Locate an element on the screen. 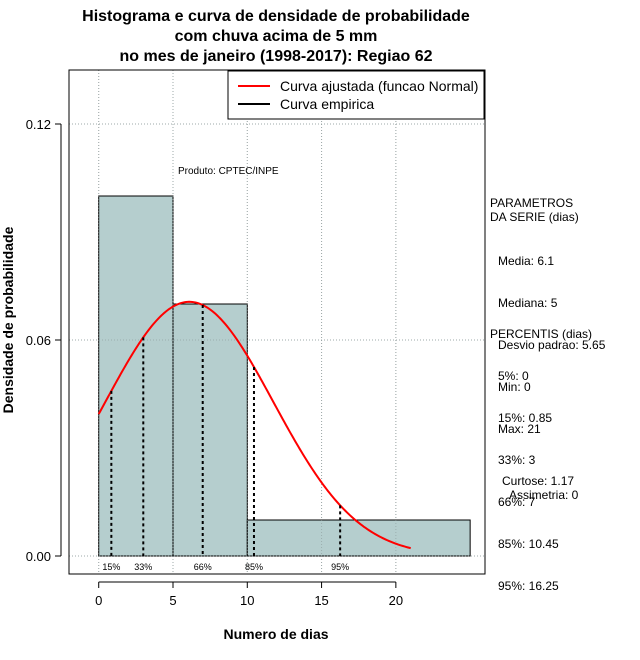 The width and height of the screenshot is (640, 660). curtose: Curtose: 1.17 is located at coordinates (538, 481).